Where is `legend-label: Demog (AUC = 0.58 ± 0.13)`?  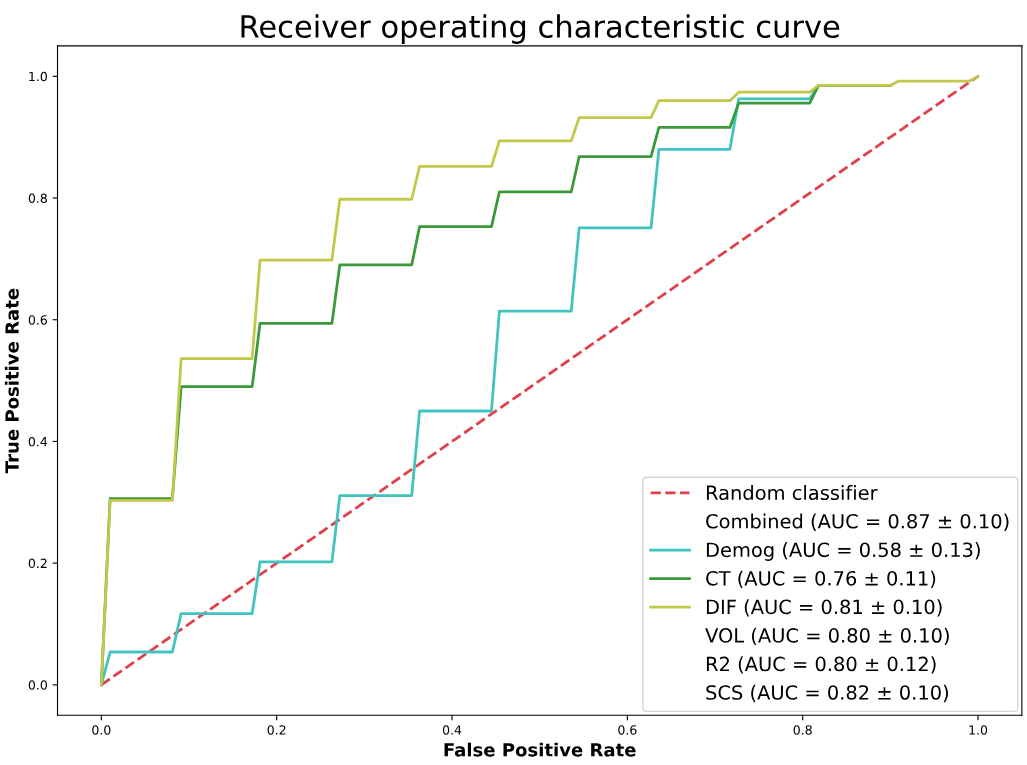 legend-label: Demog (AUC = 0.58 ± 0.13) is located at coordinates (843, 551).